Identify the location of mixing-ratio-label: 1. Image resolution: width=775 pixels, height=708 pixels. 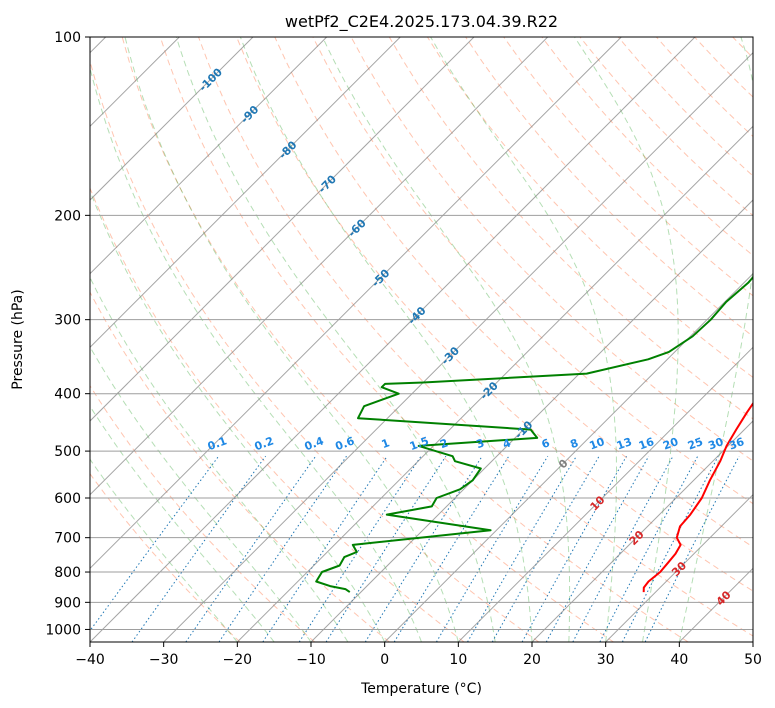
(386, 443).